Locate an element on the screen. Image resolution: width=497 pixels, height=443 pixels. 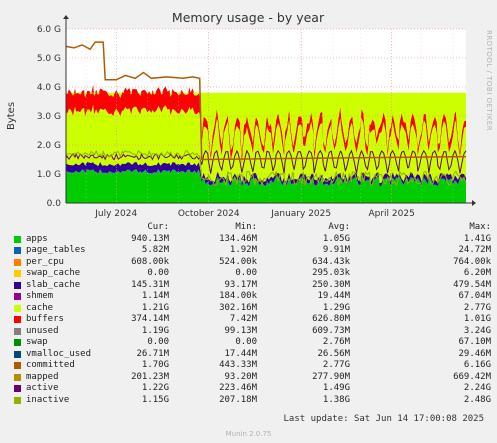
legend-max: 1.01G is located at coordinates (477, 319).